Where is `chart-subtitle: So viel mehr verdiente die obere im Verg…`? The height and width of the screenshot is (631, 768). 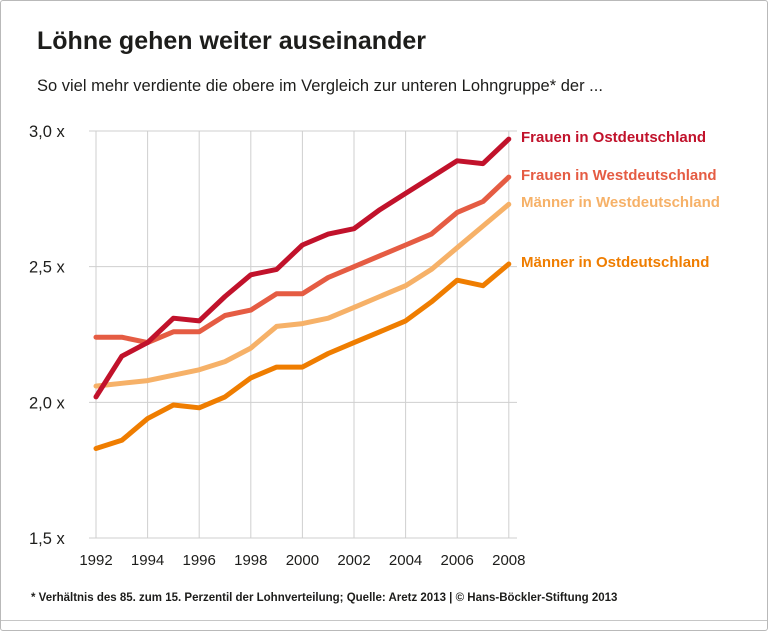
chart-subtitle: So viel mehr verdiente die obere im Verg… is located at coordinates (320, 86).